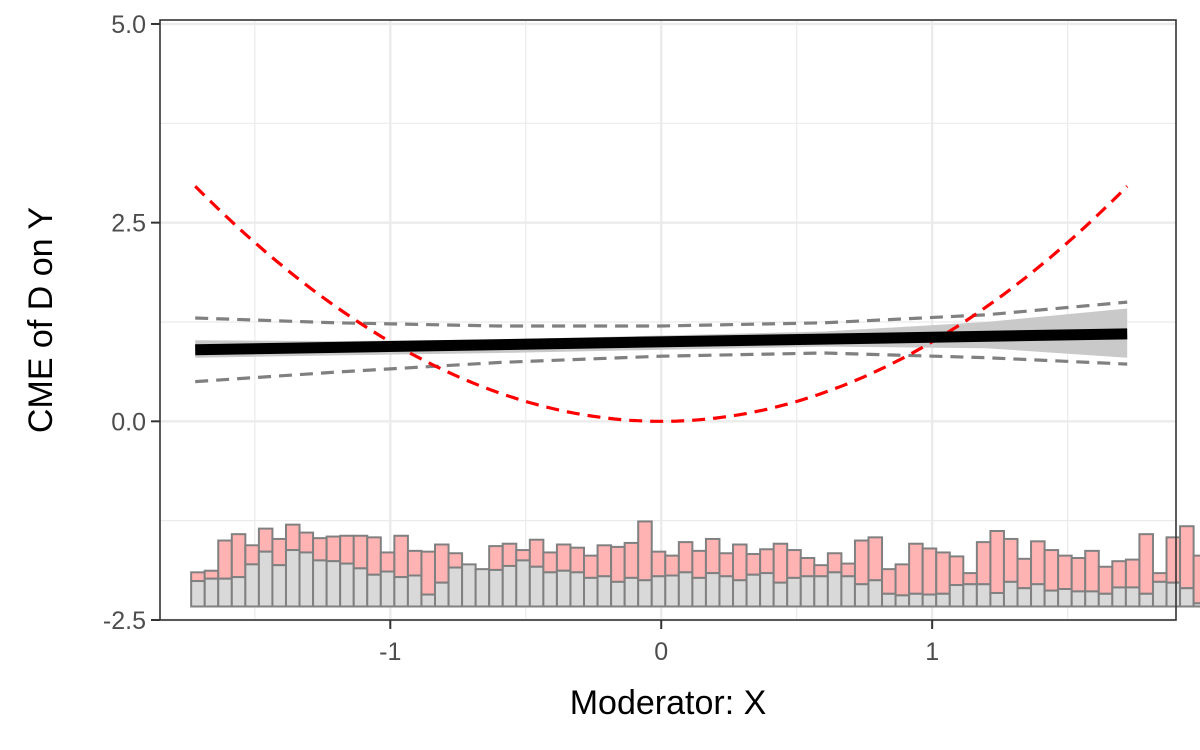 Image resolution: width=1200 pixels, height=750 pixels. Describe the element at coordinates (128, 224) in the screenshot. I see `y-tick-label: 2.5` at that location.